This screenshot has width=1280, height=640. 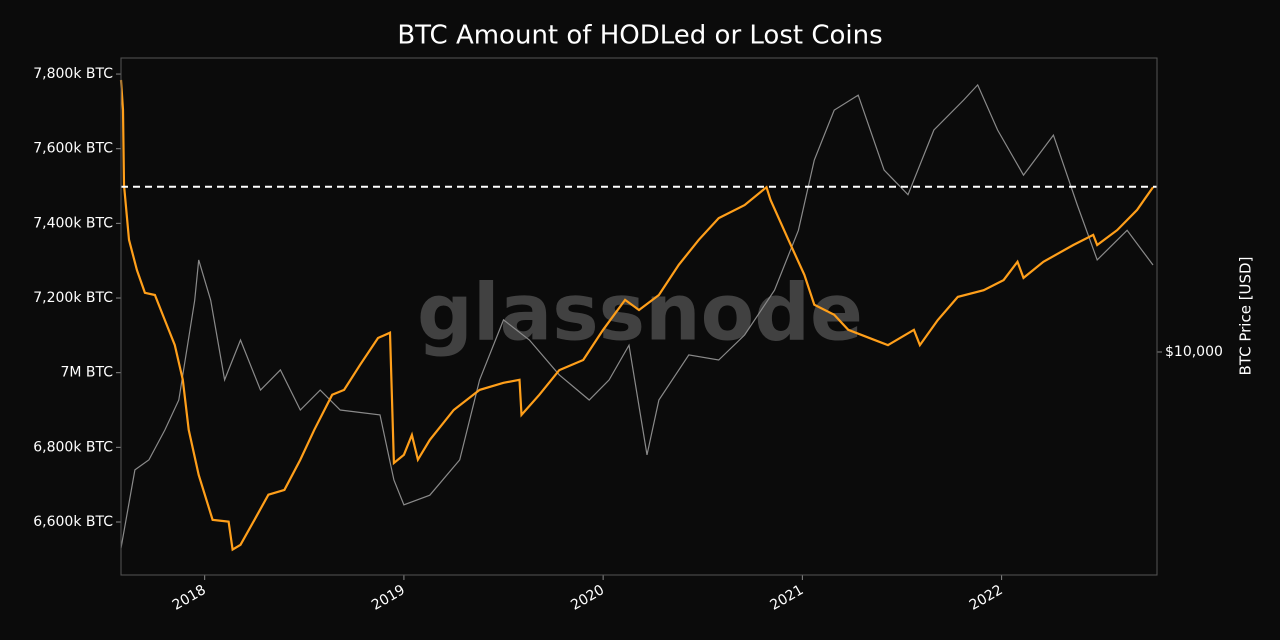 I want to click on y-tick-label: 7,600k BTC, so click(x=73, y=149).